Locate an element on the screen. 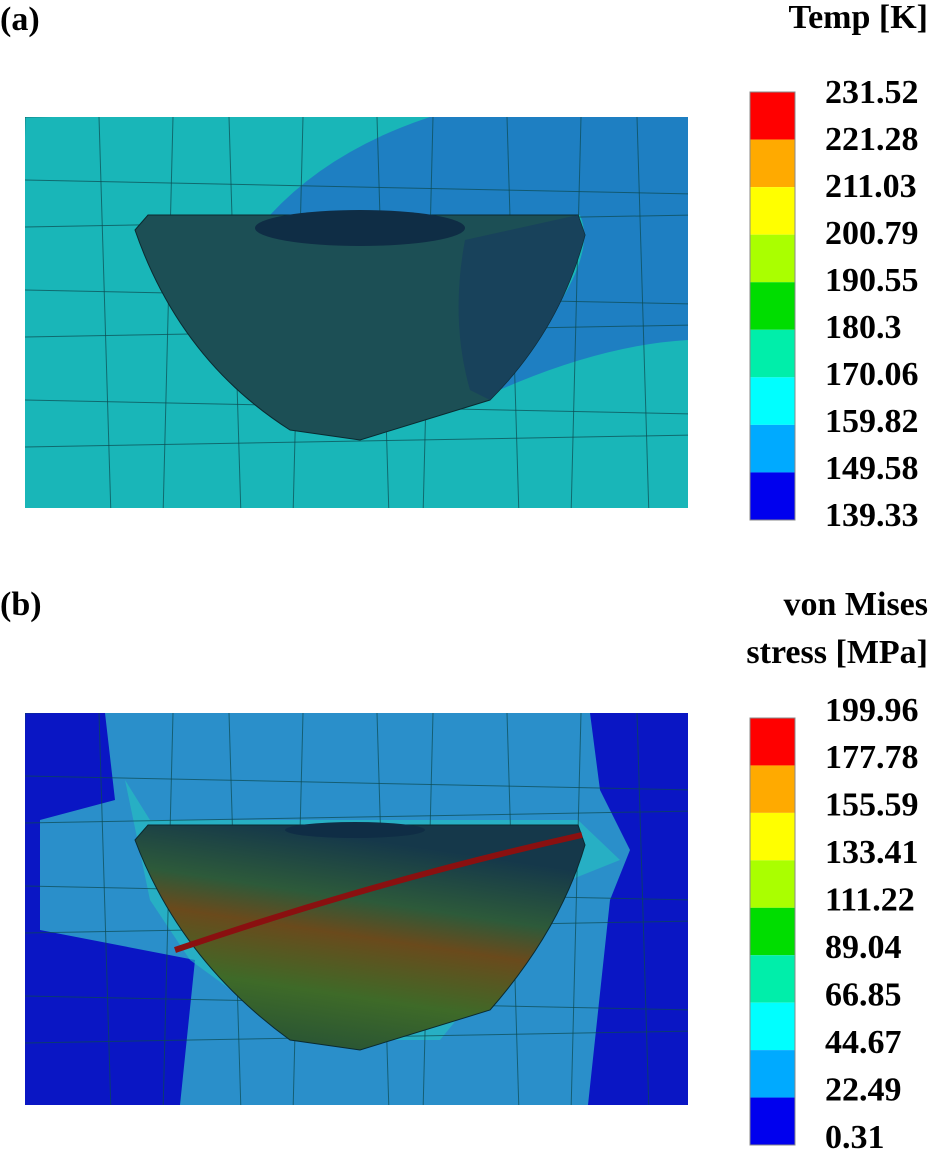 This screenshot has width=935, height=1160. colorbar-tick-label: 170.06 is located at coordinates (872, 374).